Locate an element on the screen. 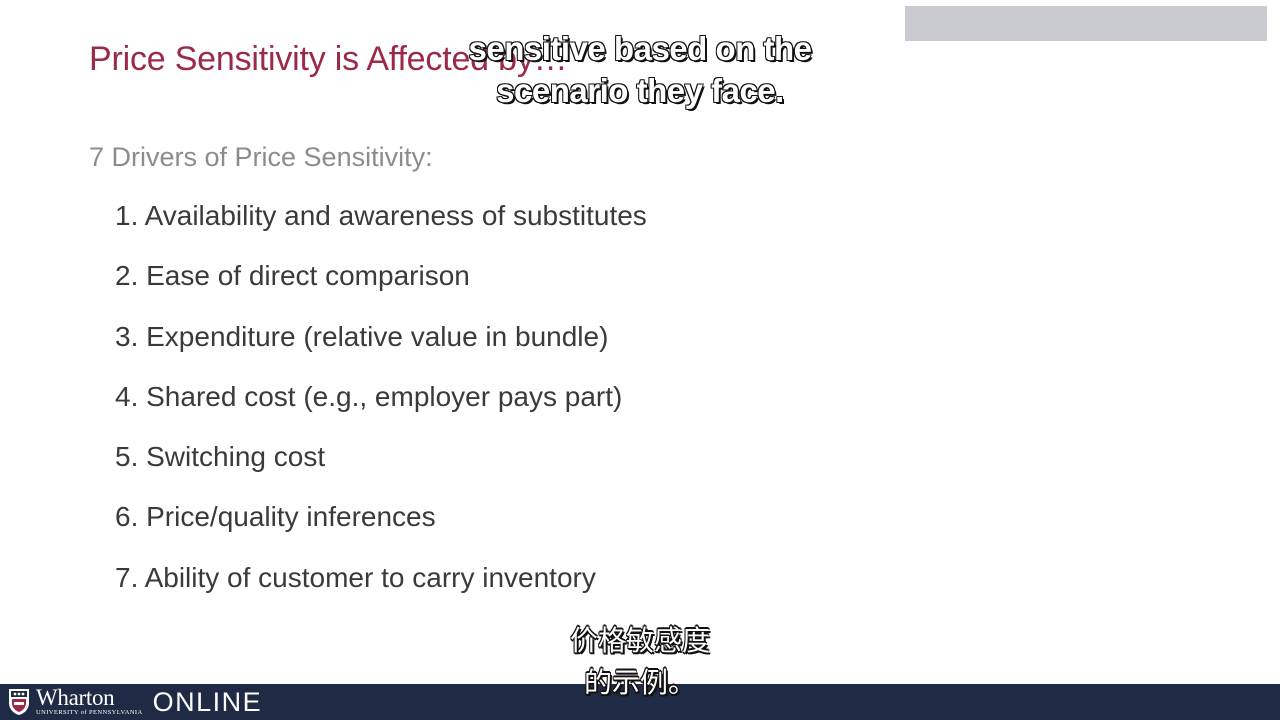 This screenshot has width=1280, height=720. english-subtitle-line-2: scenario they face. is located at coordinates (640, 90).